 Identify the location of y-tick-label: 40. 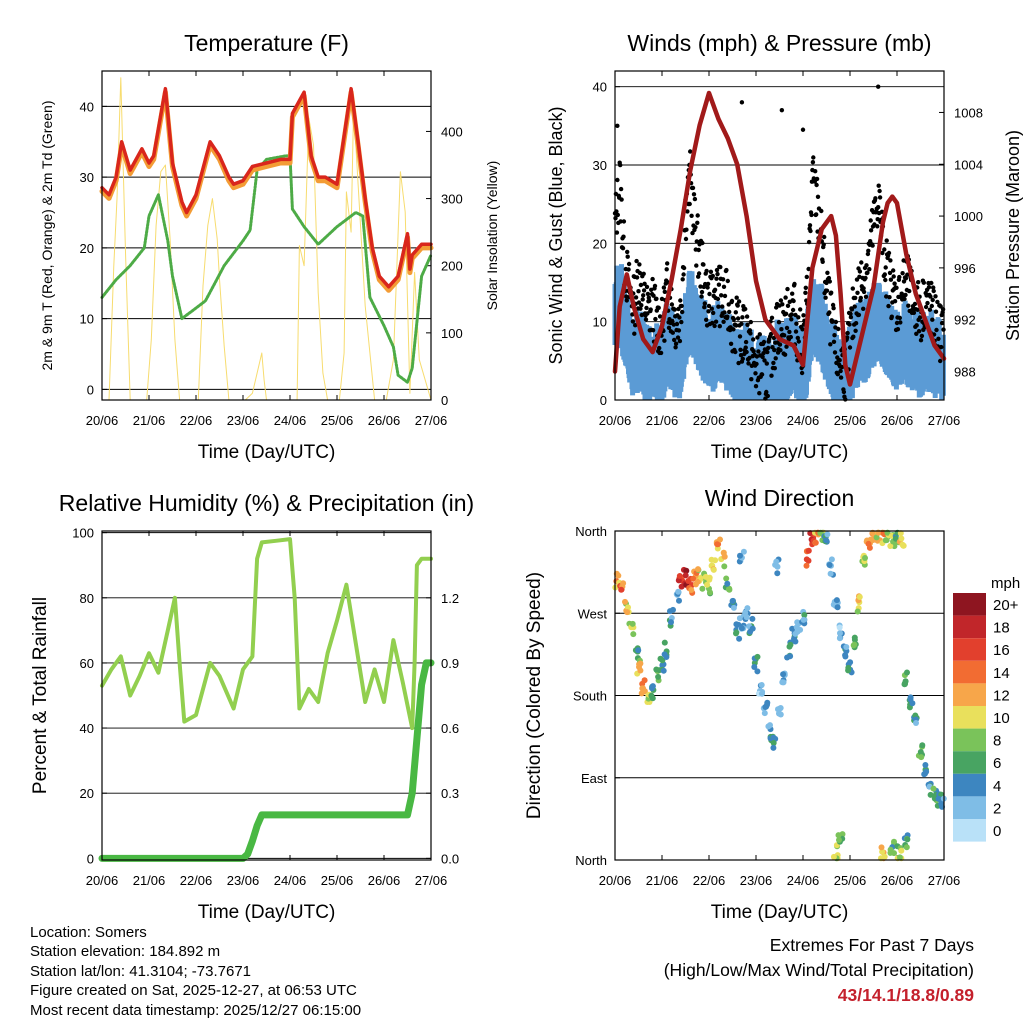
(87, 106).